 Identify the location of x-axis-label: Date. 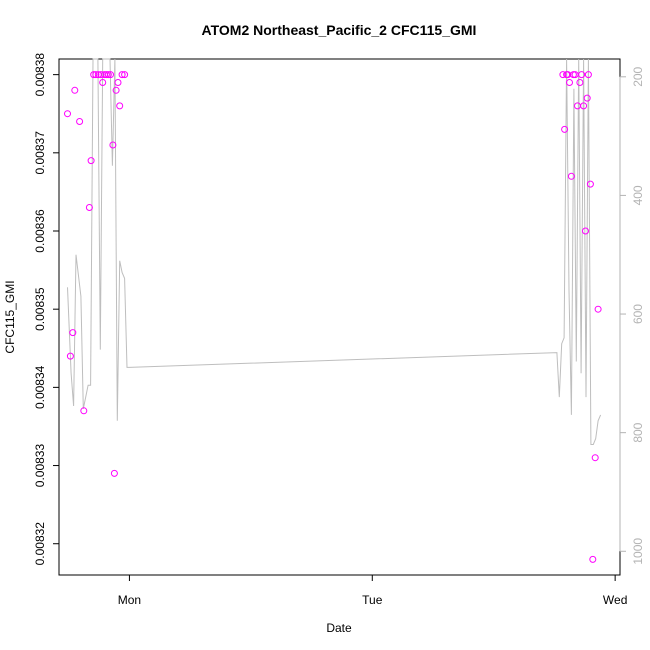
(339, 628).